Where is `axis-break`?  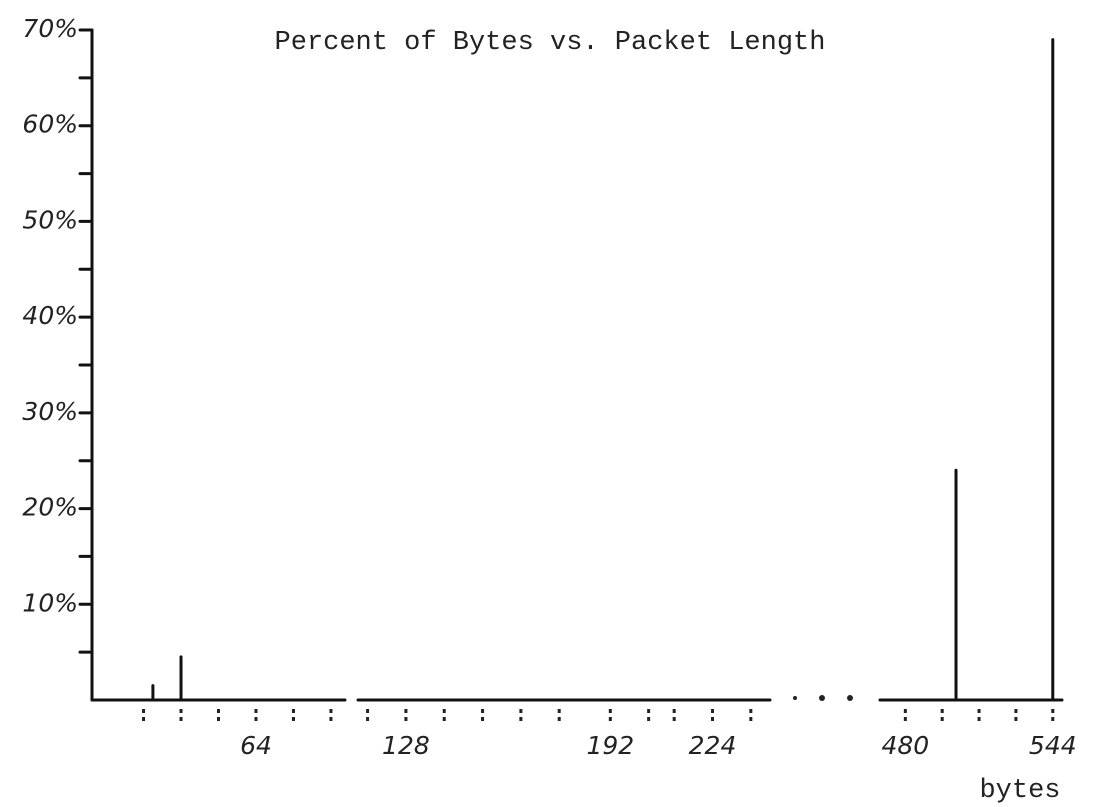 axis-break is located at coordinates (823, 698).